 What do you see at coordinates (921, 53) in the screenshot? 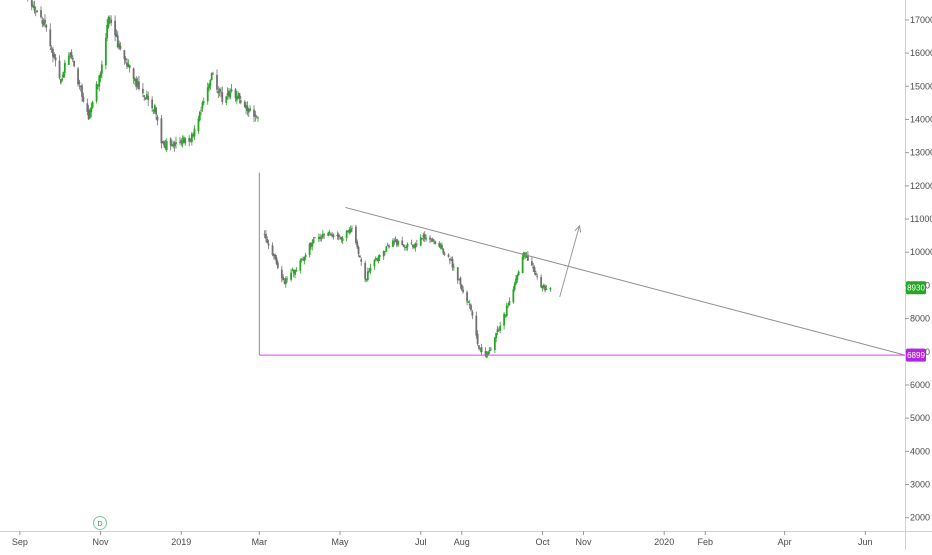
I see `price-tick-label: 16000` at bounding box center [921, 53].